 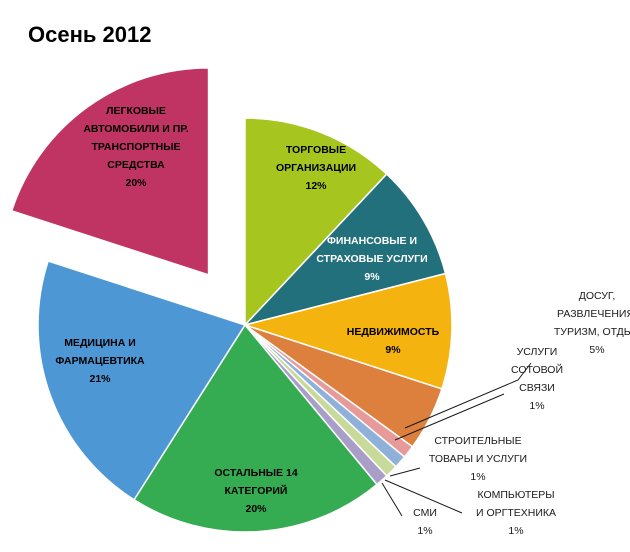 What do you see at coordinates (90, 34) in the screenshot?
I see `chart-title: Осень 2012` at bounding box center [90, 34].